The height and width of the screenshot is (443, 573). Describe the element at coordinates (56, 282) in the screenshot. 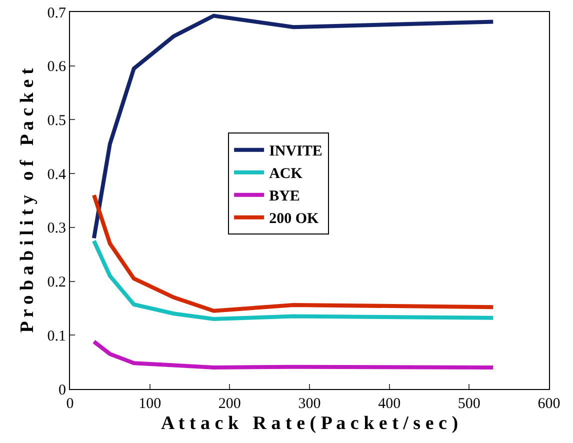

I see `y-tick-label: 0.2` at that location.